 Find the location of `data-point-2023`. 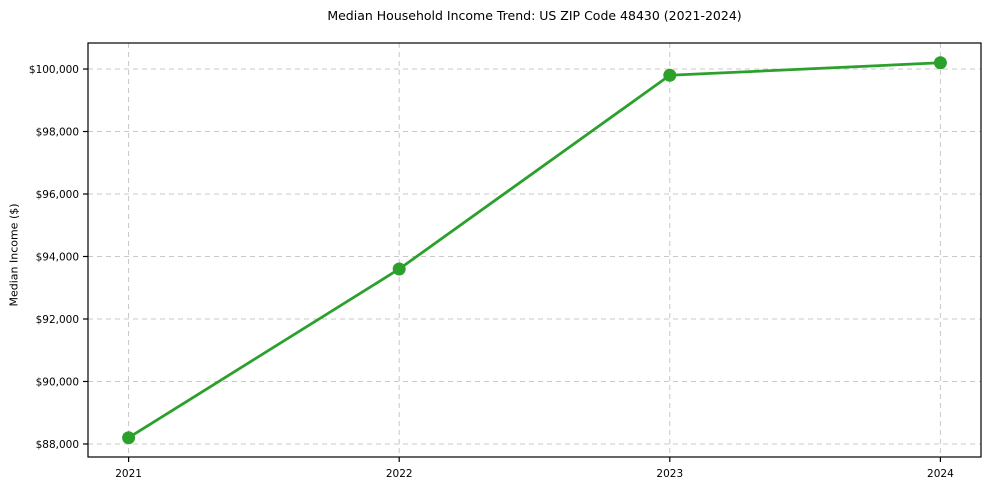

data-point-2023 is located at coordinates (670, 75).